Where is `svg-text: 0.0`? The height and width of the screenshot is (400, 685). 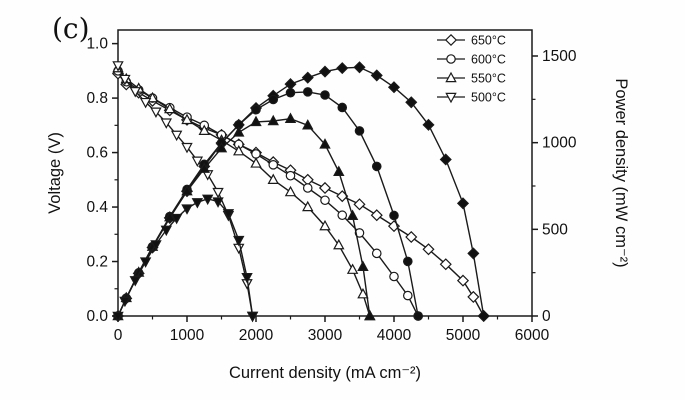 svg-text: 0.0 is located at coordinates (97, 316).